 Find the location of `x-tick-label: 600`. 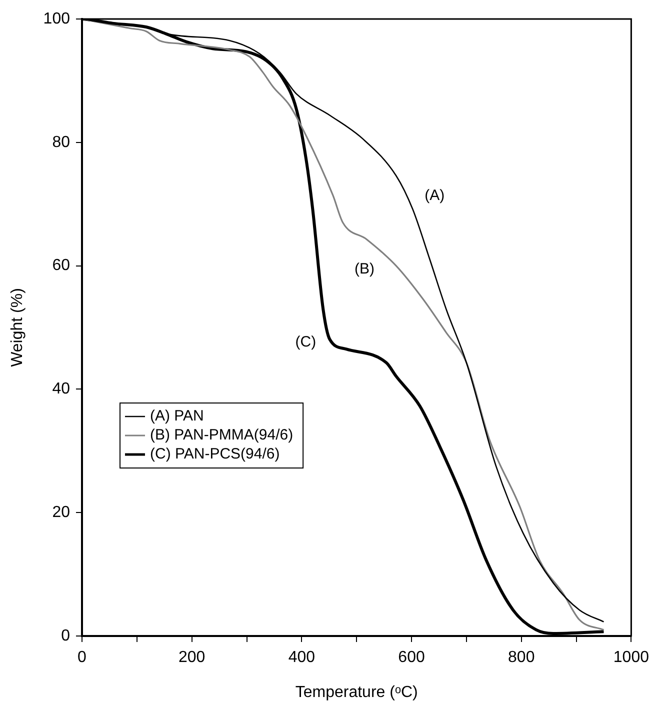

x-tick-label: 600 is located at coordinates (411, 657).